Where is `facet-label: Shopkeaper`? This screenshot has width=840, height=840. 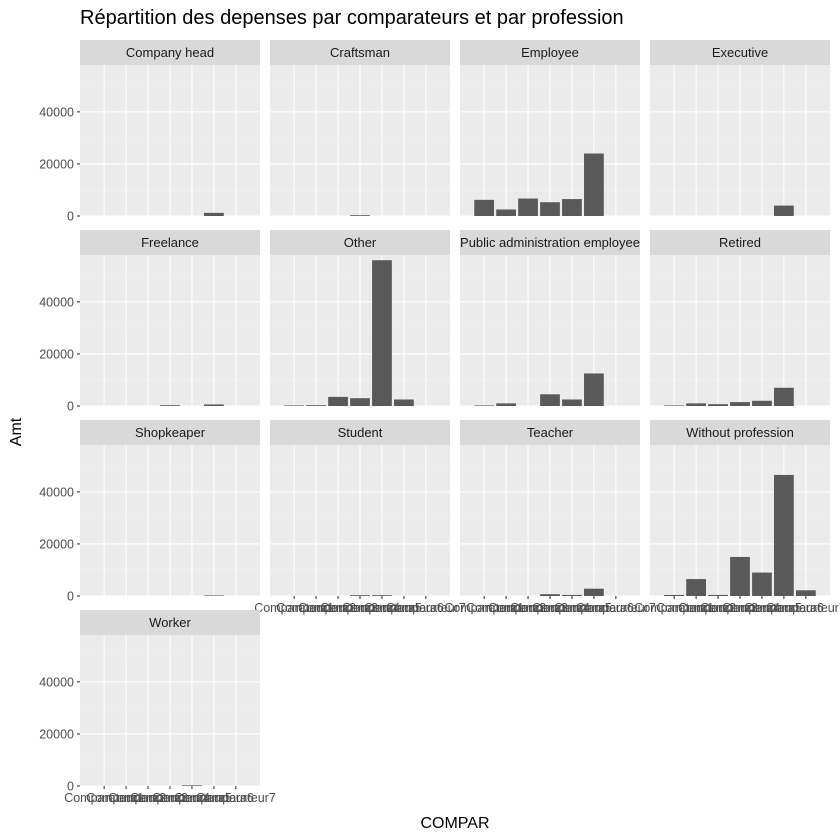 facet-label: Shopkeaper is located at coordinates (170, 432).